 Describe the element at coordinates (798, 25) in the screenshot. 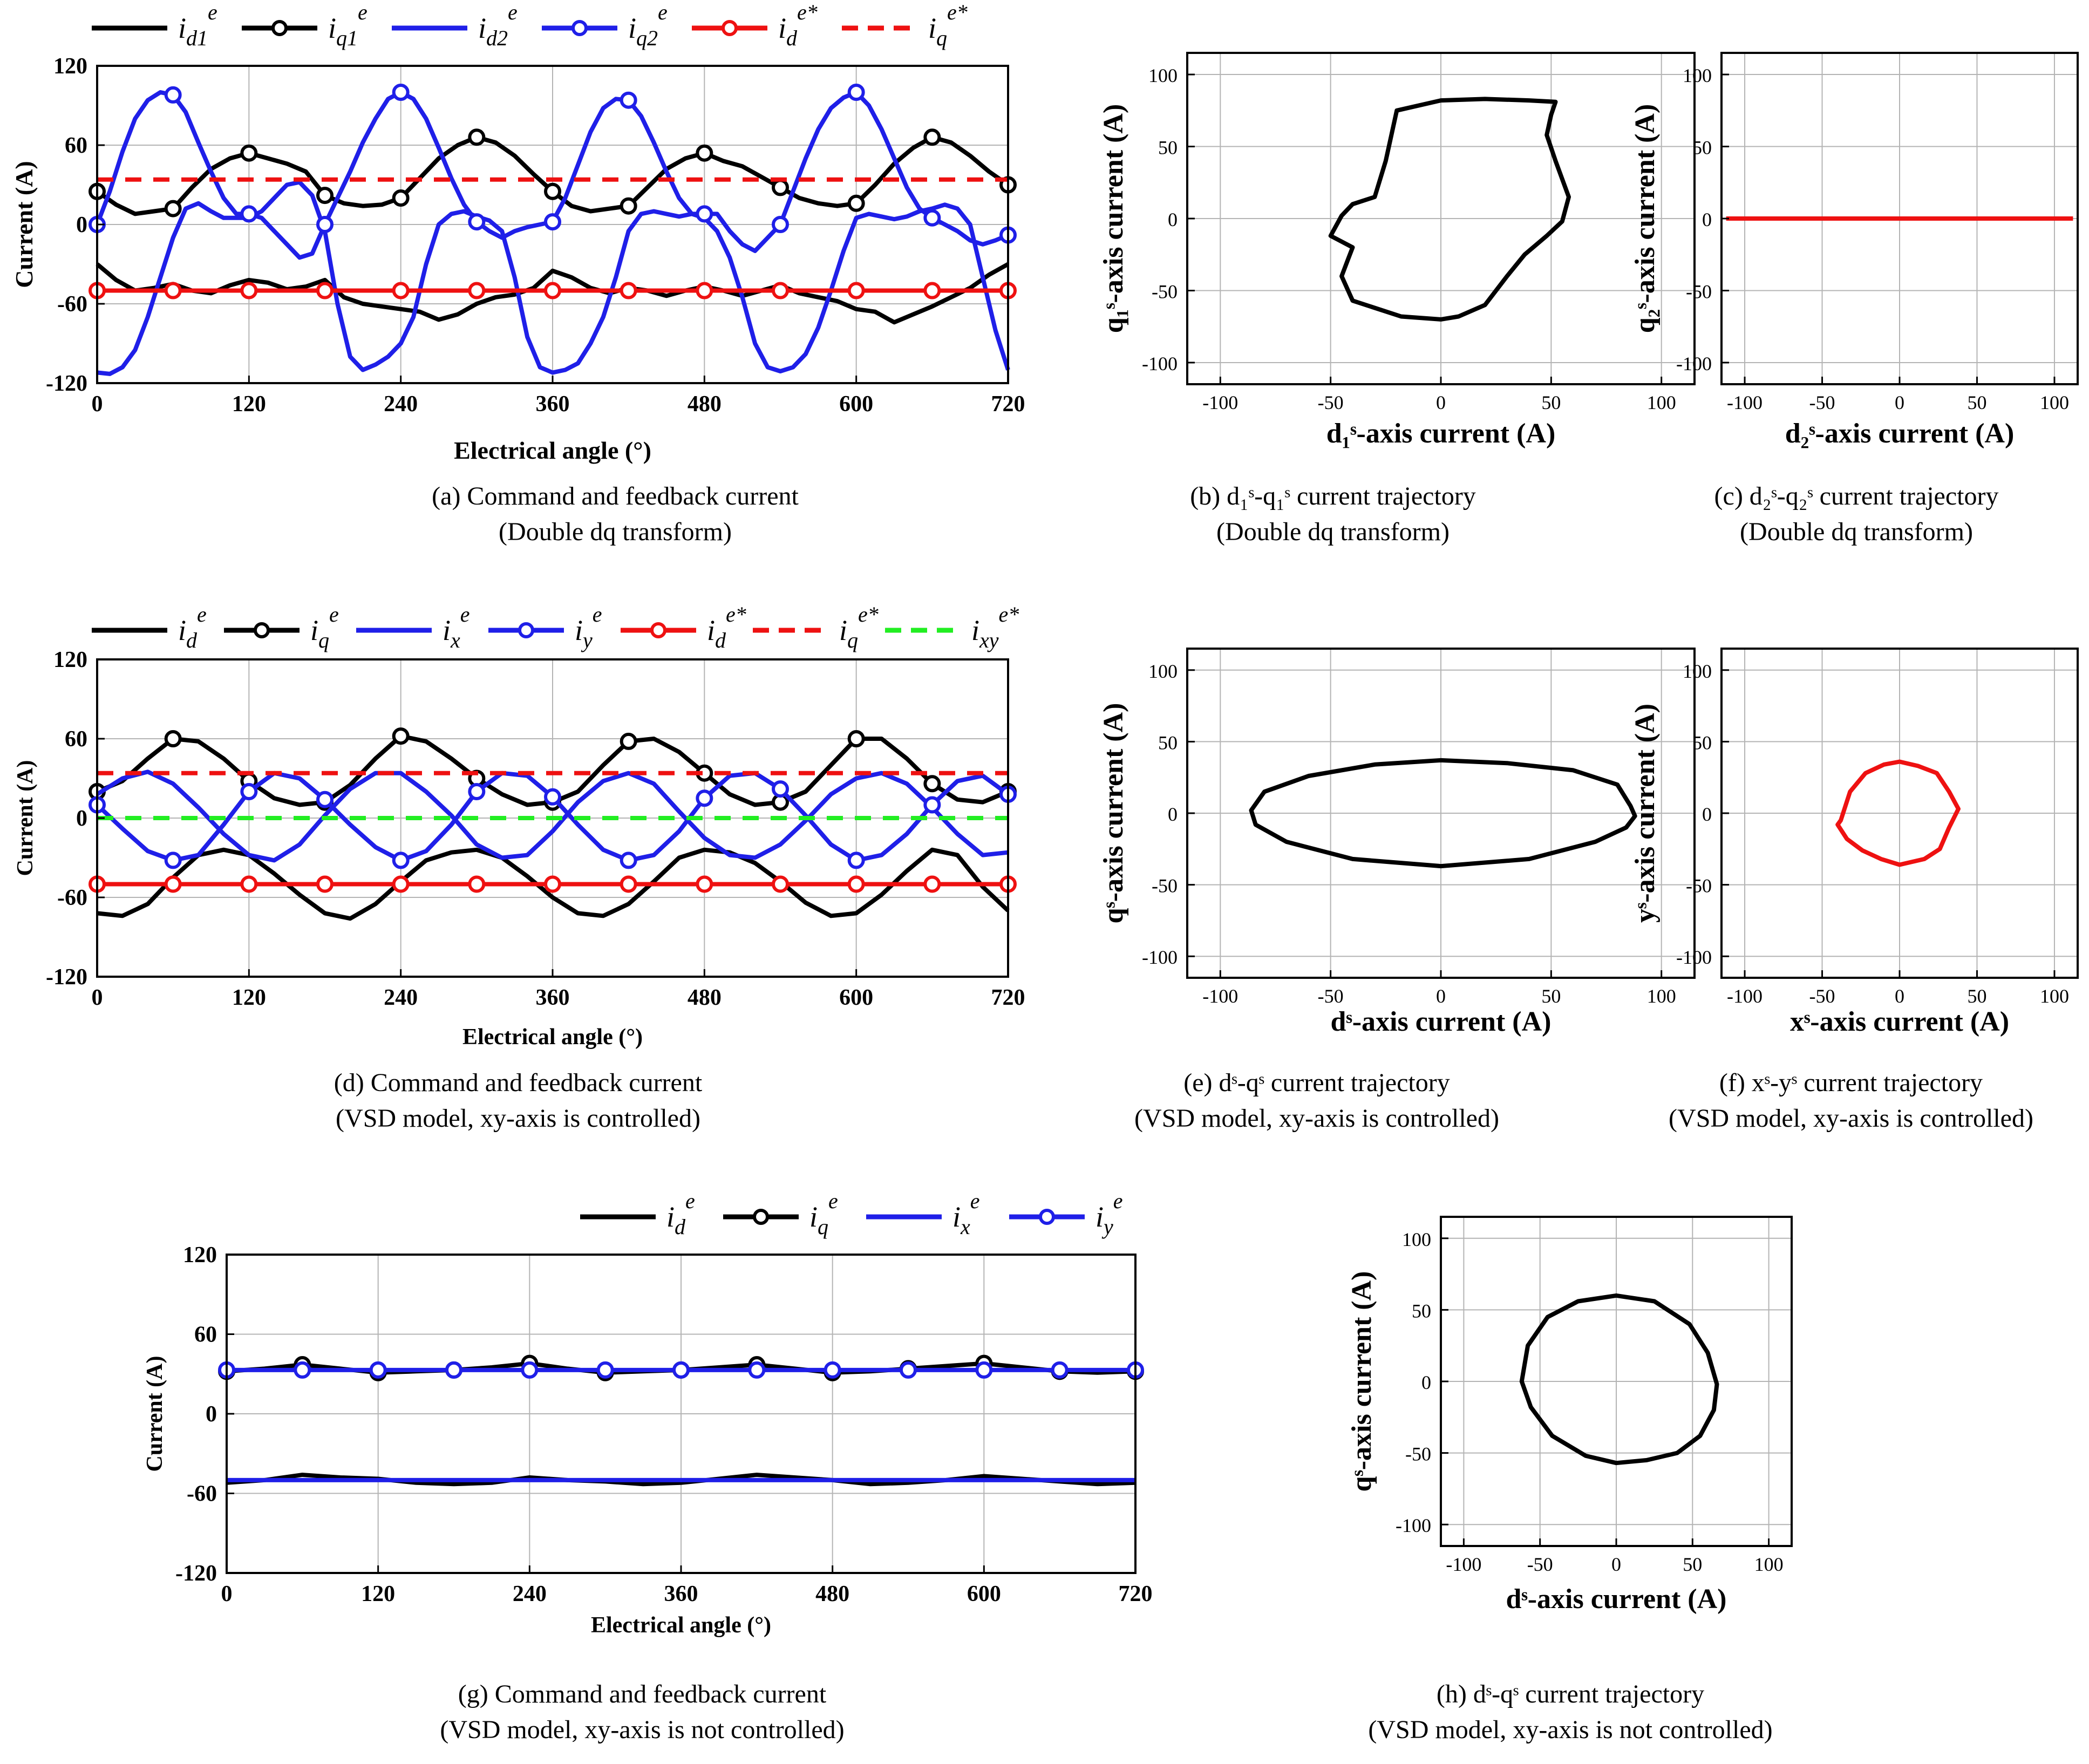

I see `legend-label-5: ide*` at that location.